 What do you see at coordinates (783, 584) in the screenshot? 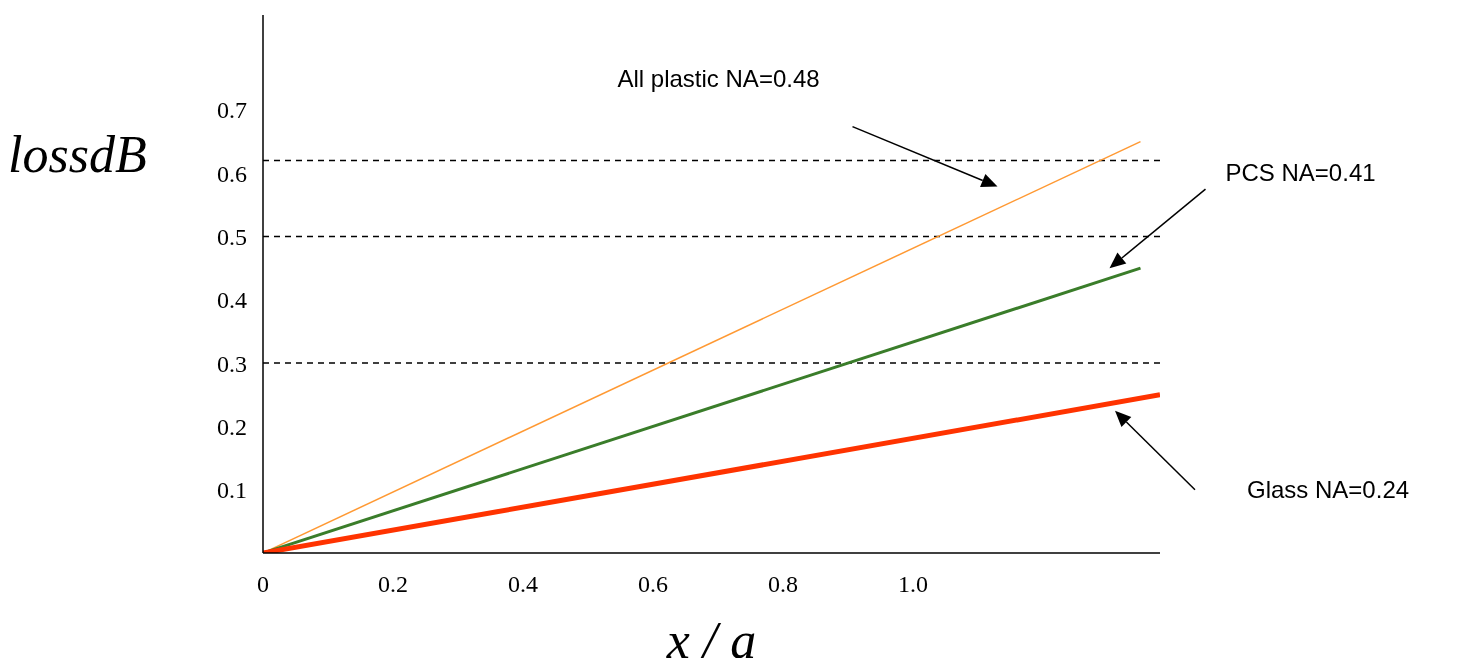
I see `x-tick-label: 0.8` at bounding box center [783, 584].